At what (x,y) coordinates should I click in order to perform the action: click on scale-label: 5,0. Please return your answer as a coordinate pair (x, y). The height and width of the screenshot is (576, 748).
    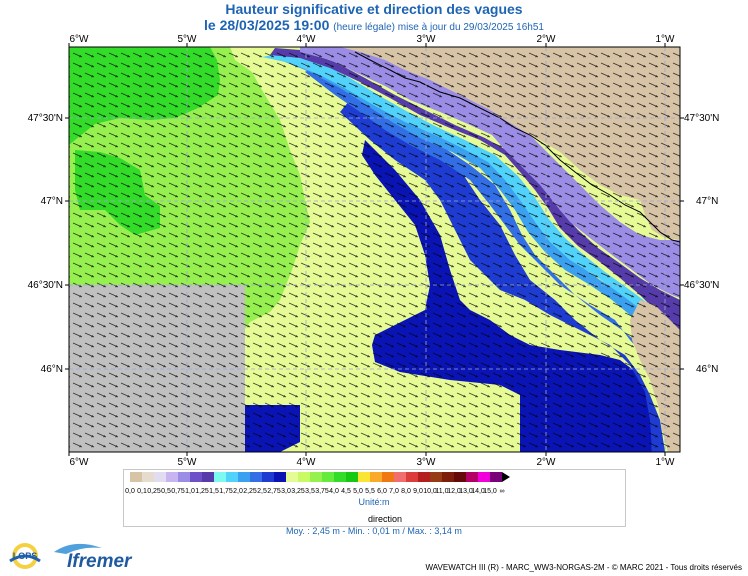
    Looking at the image, I should click on (358, 491).